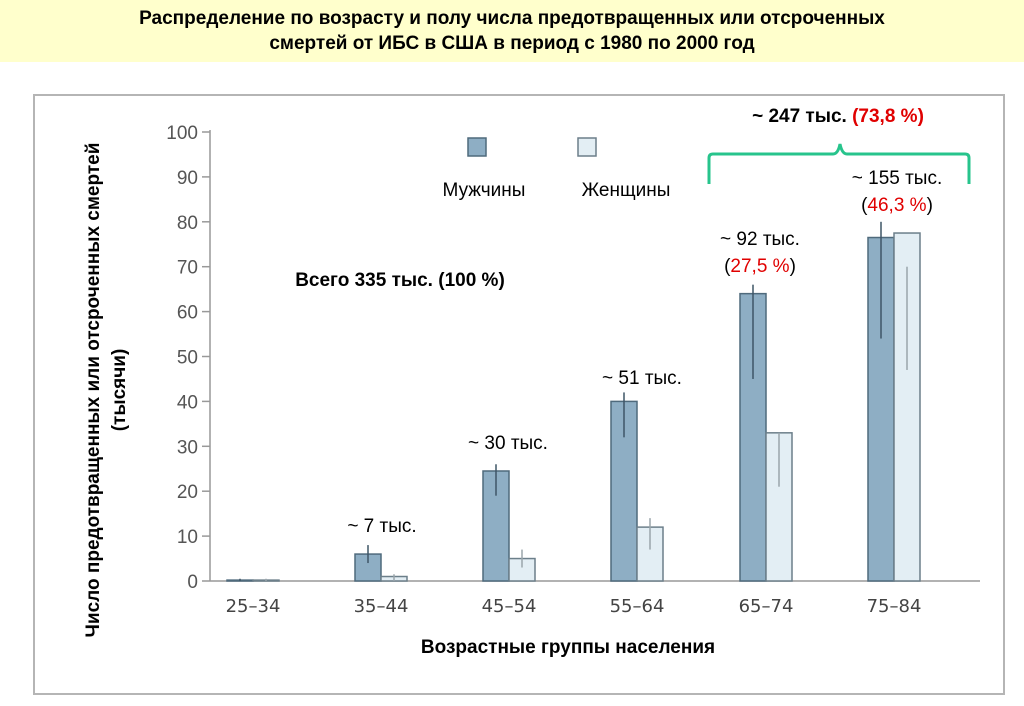 Image resolution: width=1024 pixels, height=706 pixels. Describe the element at coordinates (187, 492) in the screenshot. I see `y-tick-label: 20` at that location.